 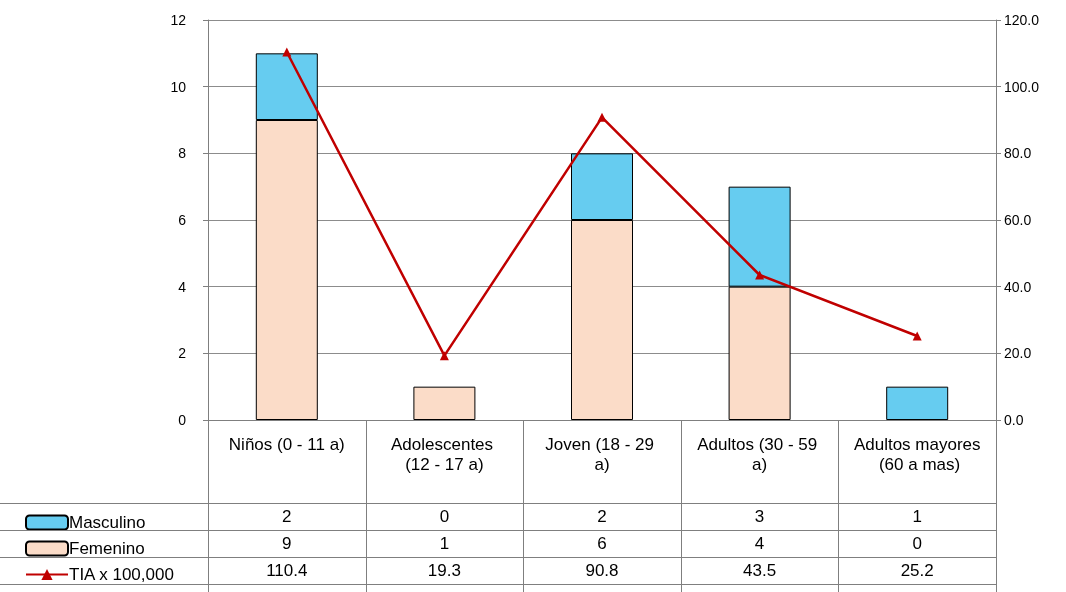 What do you see at coordinates (287, 544) in the screenshot?
I see `data-label: 9` at bounding box center [287, 544].